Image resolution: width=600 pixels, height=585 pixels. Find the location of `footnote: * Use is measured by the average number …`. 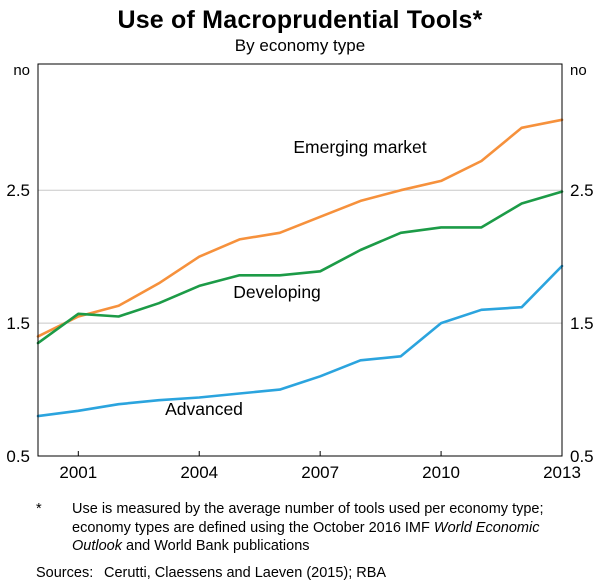

footnote: * Use is measured by the average number … is located at coordinates (299, 528).